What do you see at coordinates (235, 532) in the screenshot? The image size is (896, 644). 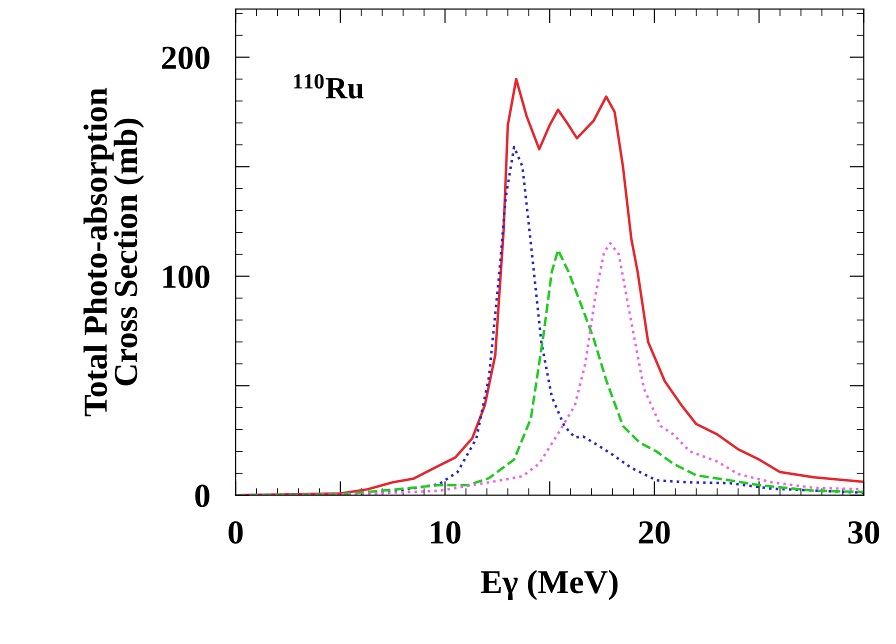 I see `x-tick-label: 0` at bounding box center [235, 532].